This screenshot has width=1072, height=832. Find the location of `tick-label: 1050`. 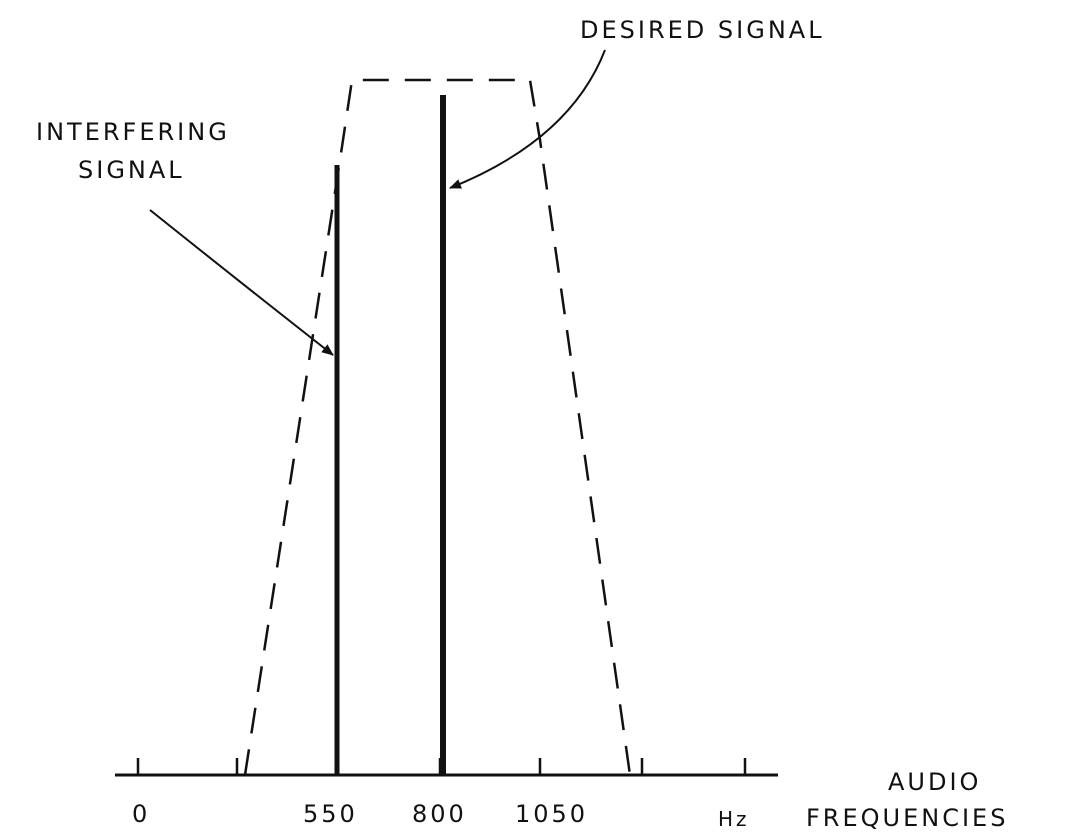

tick-label: 1050 is located at coordinates (551, 814).